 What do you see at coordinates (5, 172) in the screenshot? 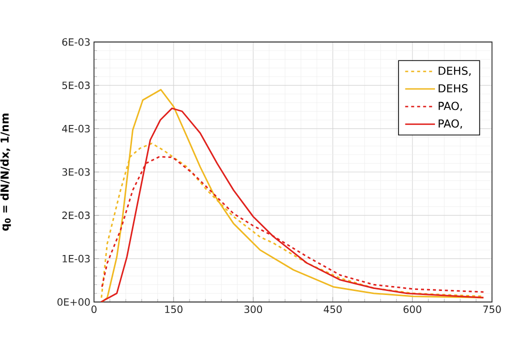
I see `y-axis-title: q$_{0}$ = dN/N/dx, 1/nm` at bounding box center [5, 172].